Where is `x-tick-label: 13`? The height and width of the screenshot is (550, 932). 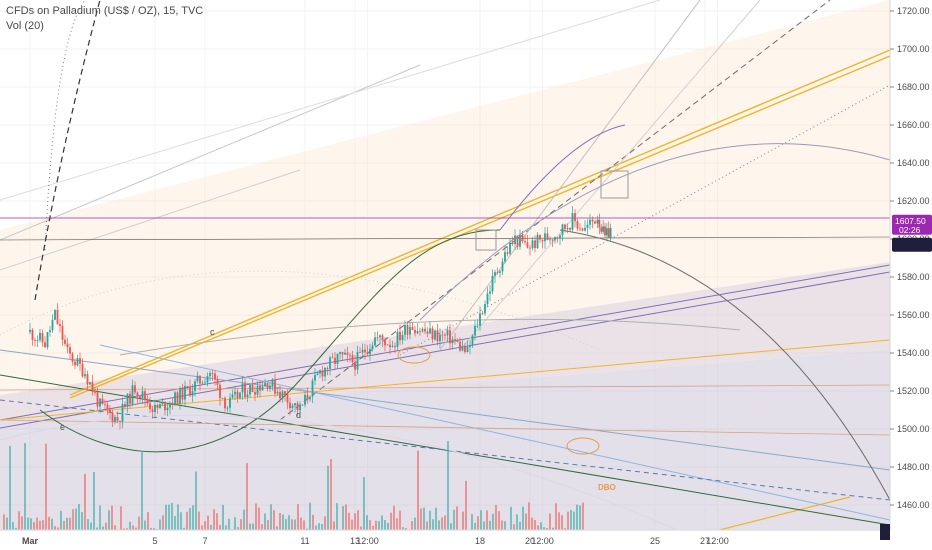
x-tick-label: 13 is located at coordinates (355, 541).